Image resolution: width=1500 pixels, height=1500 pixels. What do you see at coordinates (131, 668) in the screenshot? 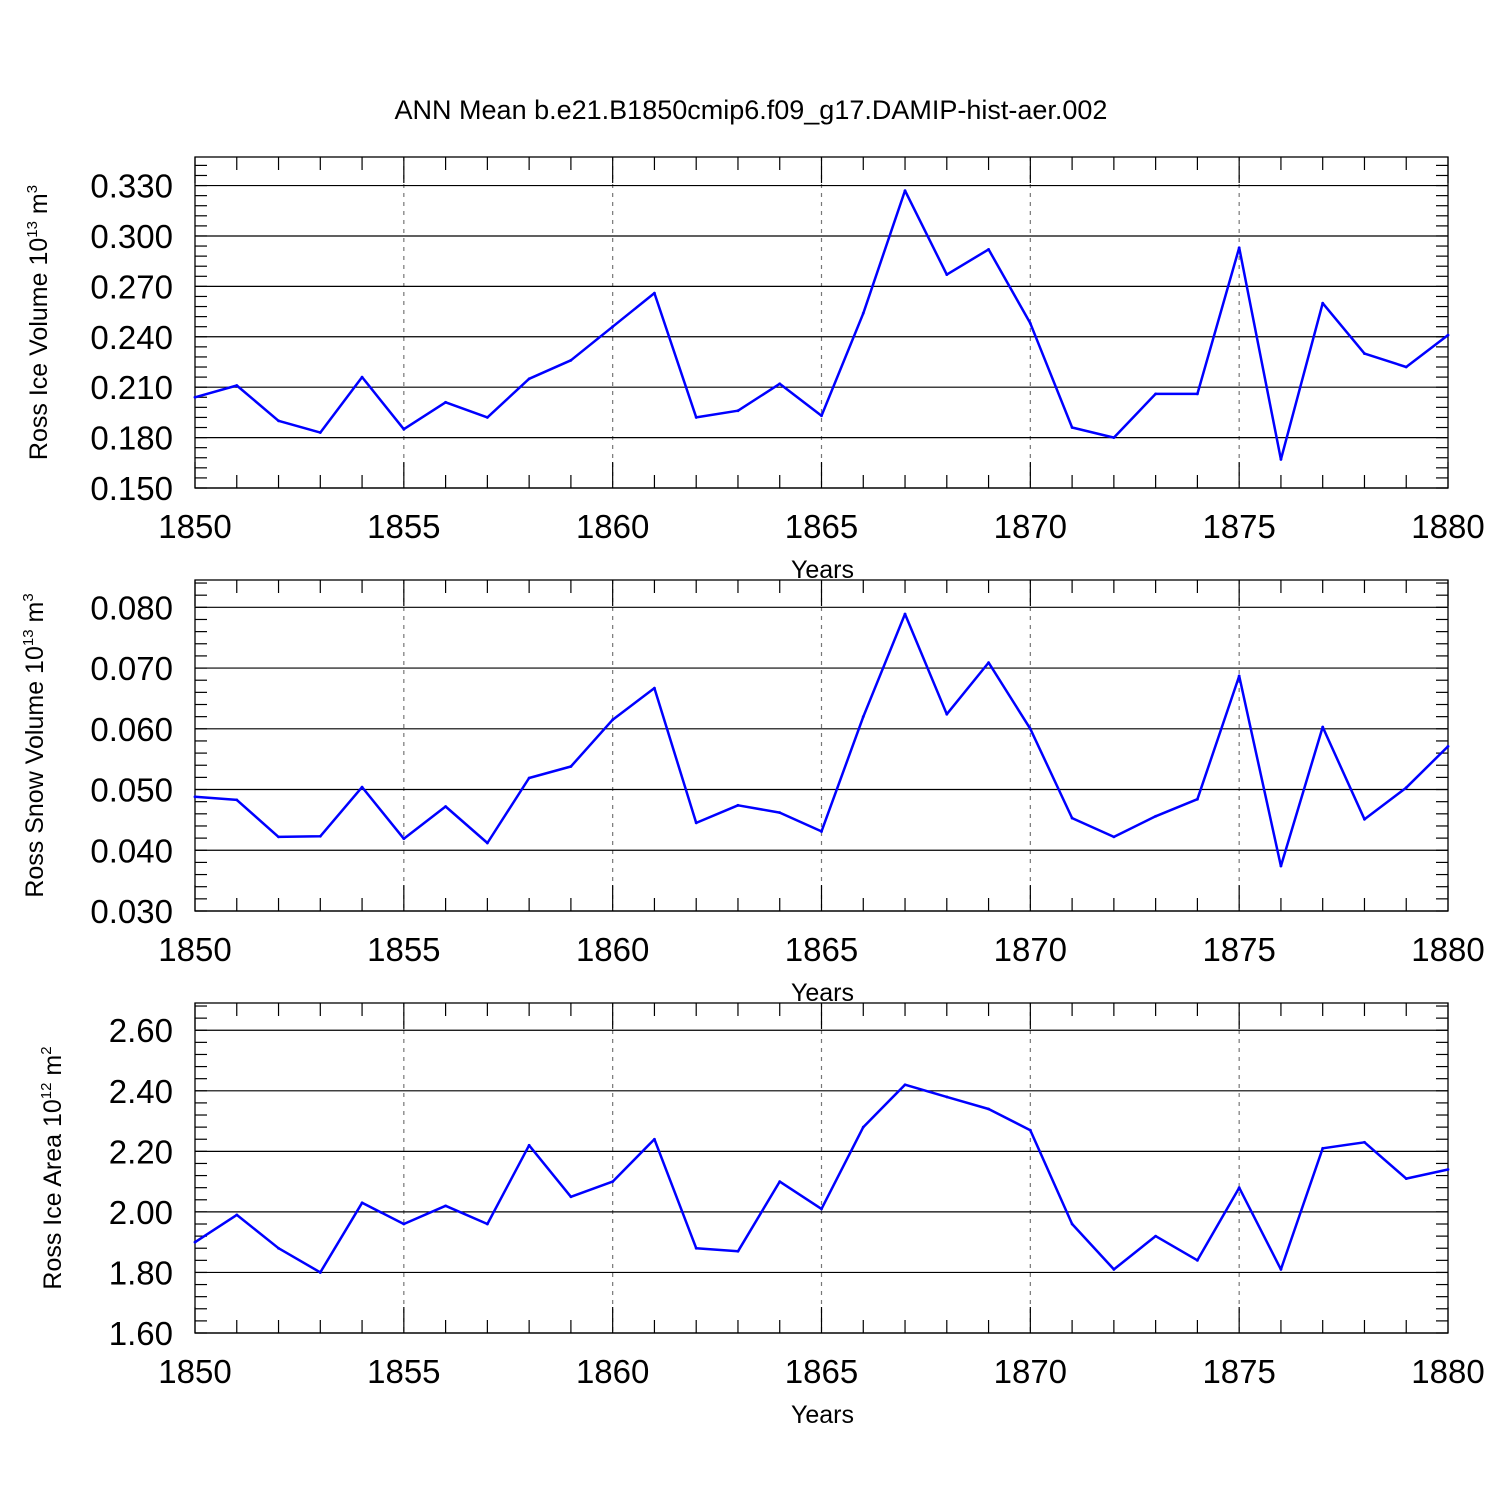
I see `y-tick-label: 0.070` at bounding box center [131, 668].